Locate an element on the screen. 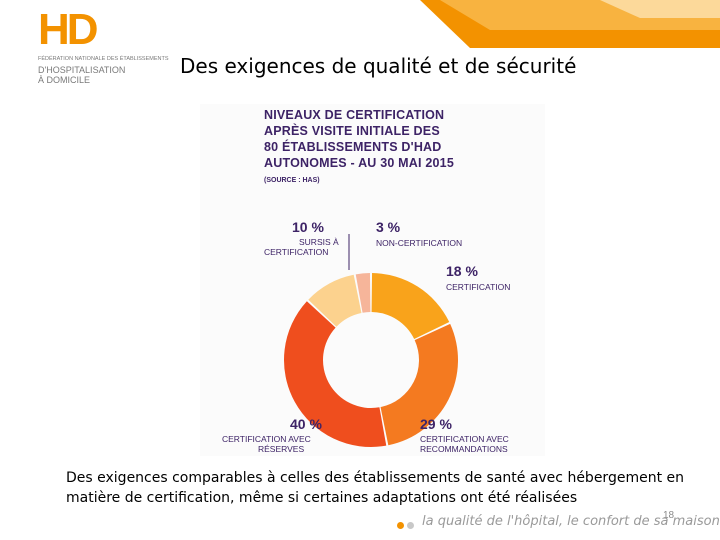 This screenshot has width=720, height=540. donut-slice-non-certification is located at coordinates (363, 293).